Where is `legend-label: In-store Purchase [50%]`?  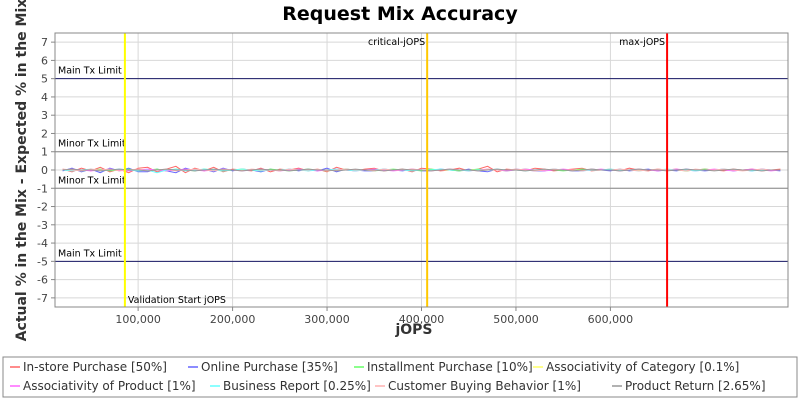
legend-label: In-store Purchase [50%] is located at coordinates (95, 367).